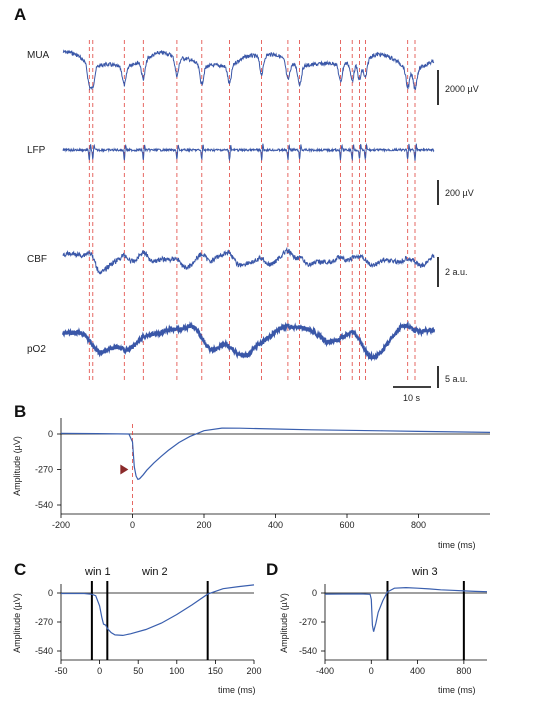 This screenshot has width=547, height=702. I want to click on panel-c-ytick-label-0: 0, so click(50, 593).